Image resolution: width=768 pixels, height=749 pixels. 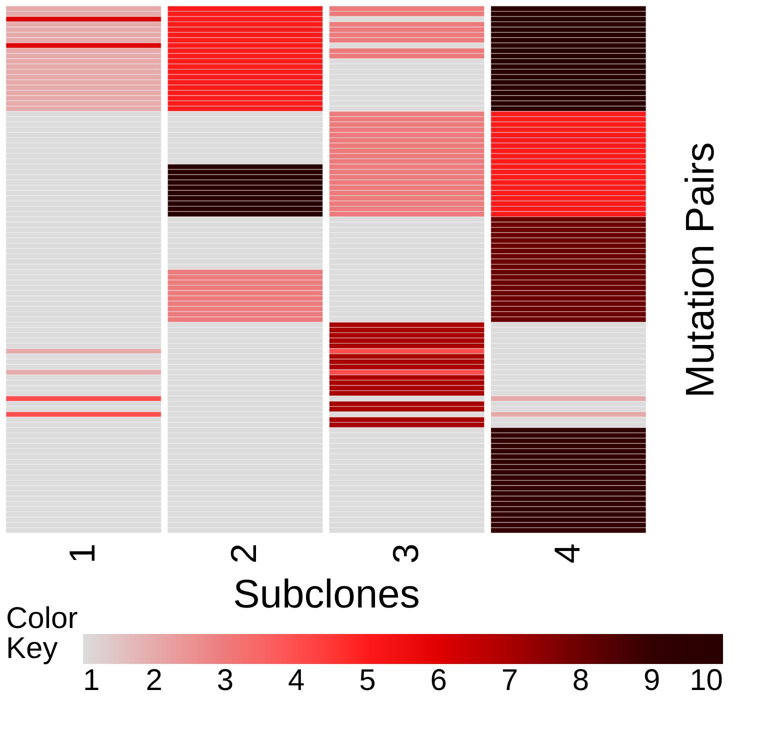 What do you see at coordinates (326, 594) in the screenshot?
I see `x-axis-title: Subclones` at bounding box center [326, 594].